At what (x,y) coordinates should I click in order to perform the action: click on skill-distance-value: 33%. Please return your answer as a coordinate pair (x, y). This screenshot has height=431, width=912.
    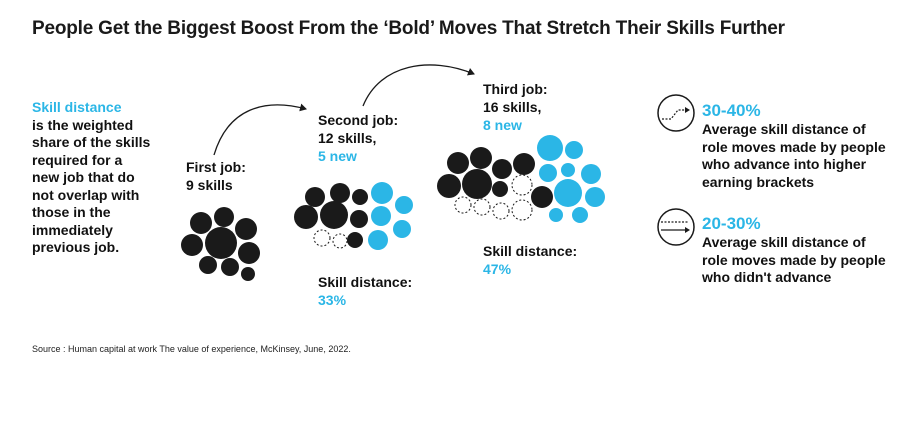
    Looking at the image, I should click on (332, 300).